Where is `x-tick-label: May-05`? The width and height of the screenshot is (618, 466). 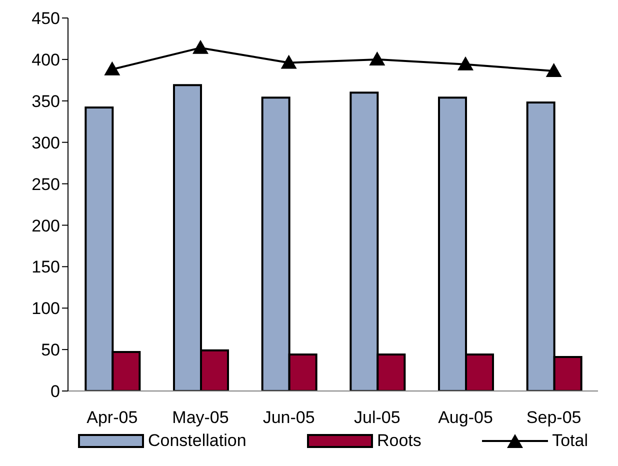 x-tick-label: May-05 is located at coordinates (200, 418).